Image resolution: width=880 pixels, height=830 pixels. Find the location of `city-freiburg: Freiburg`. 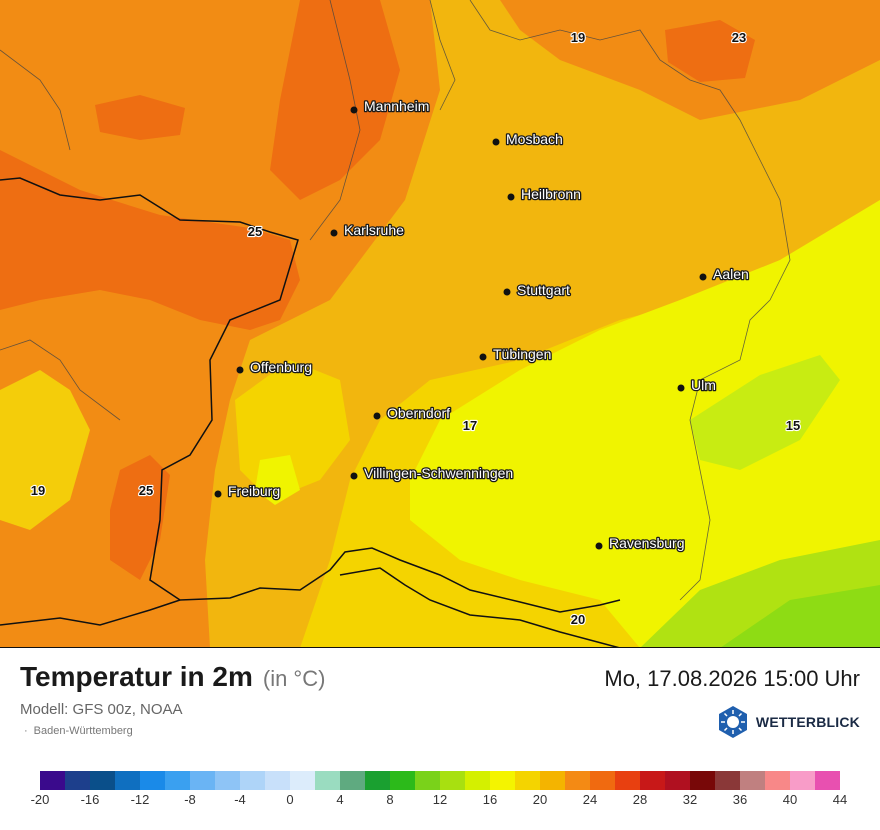

city-freiburg: Freiburg is located at coordinates (247, 491).